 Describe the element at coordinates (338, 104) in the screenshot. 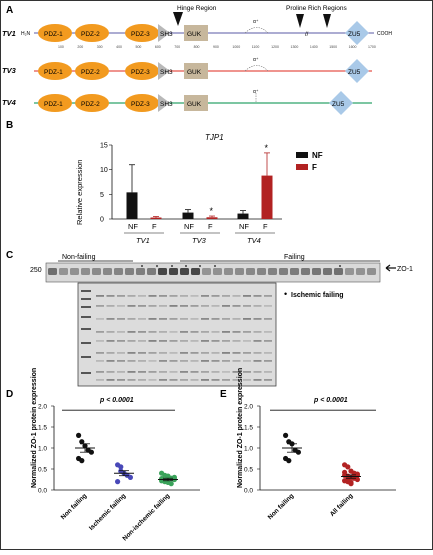

I see `svg-text: ZU5` at that location.